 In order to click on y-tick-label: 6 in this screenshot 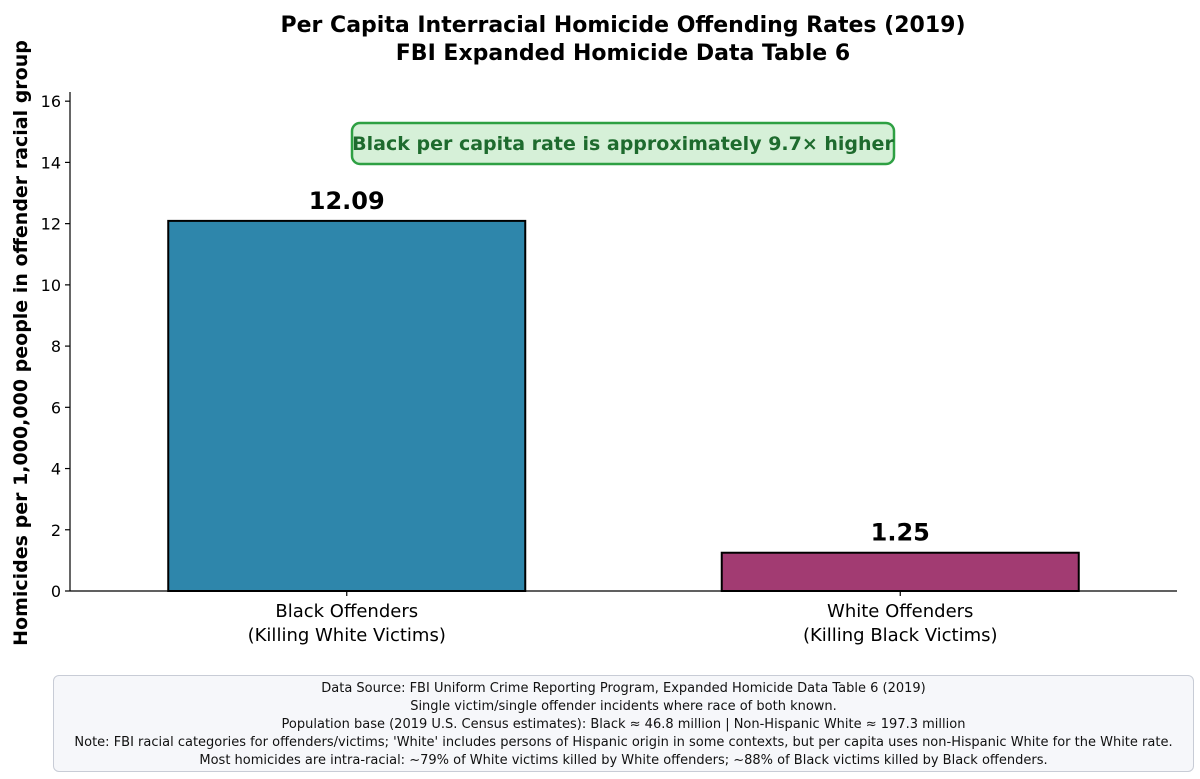, I will do `click(56, 407)`.